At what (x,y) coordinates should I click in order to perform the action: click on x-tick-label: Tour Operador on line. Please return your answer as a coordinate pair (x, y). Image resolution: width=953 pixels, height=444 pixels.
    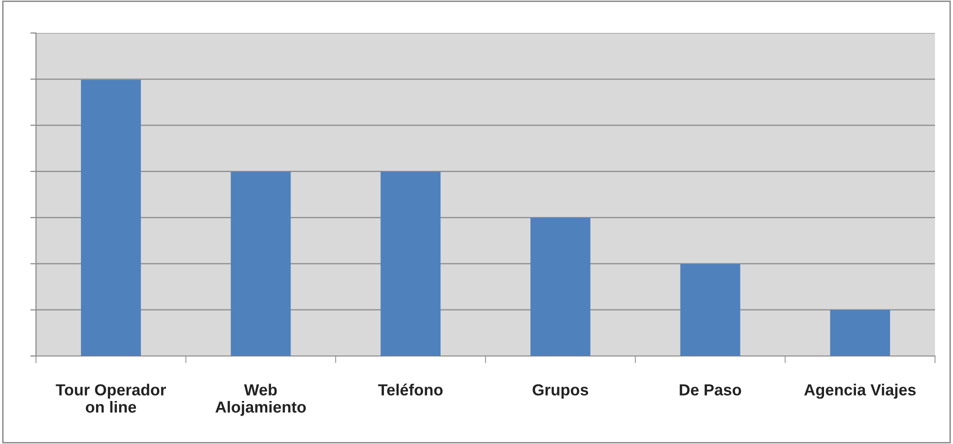
    Looking at the image, I should click on (111, 398).